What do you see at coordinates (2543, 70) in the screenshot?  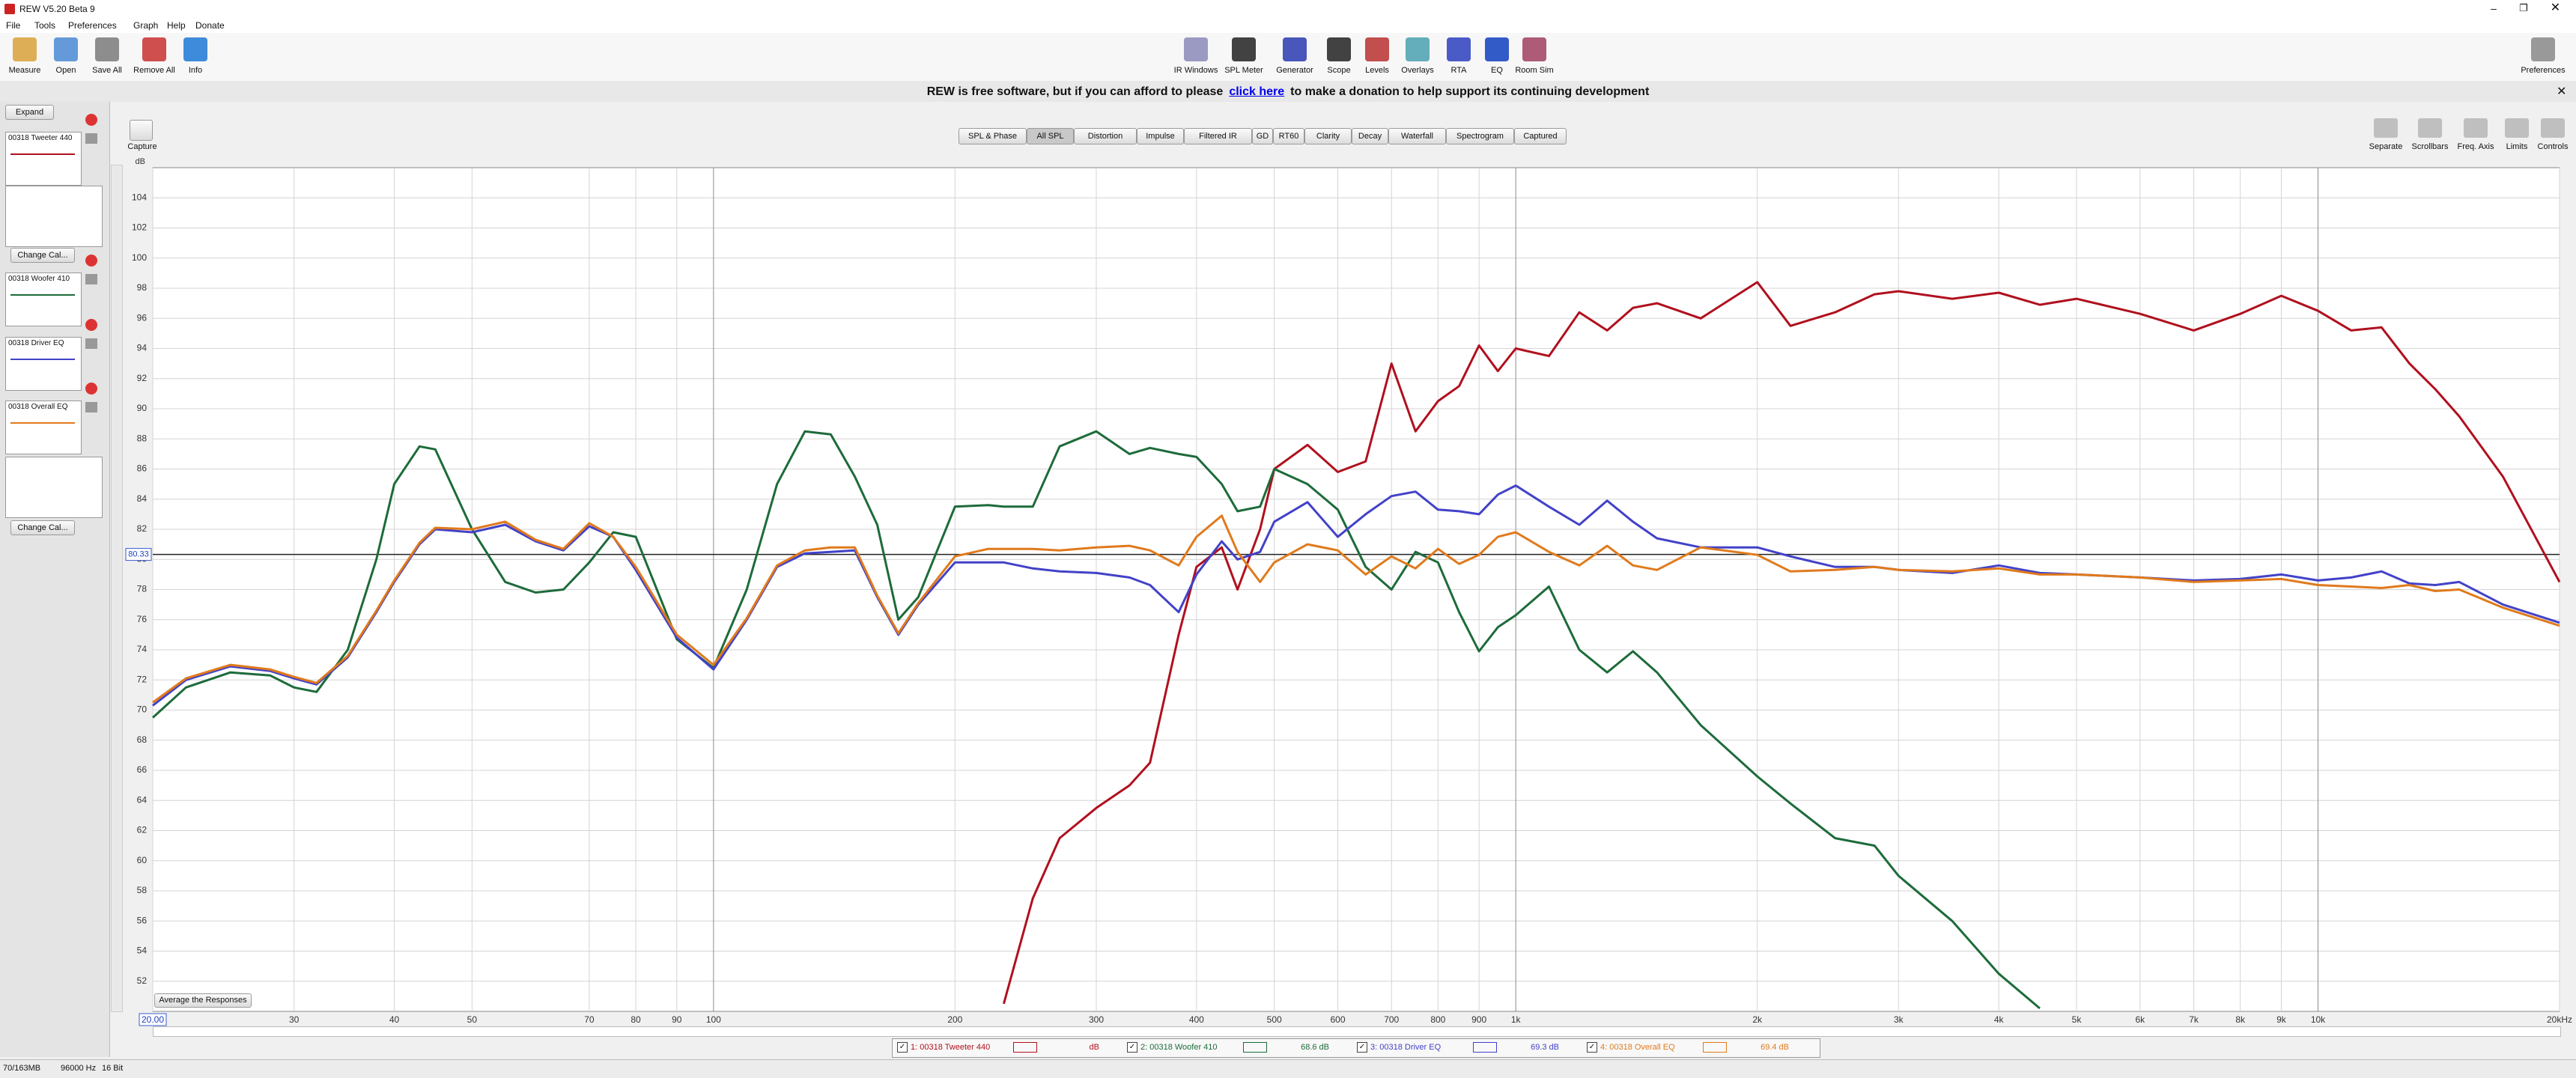 I see `toolbar-label: Preferences` at bounding box center [2543, 70].